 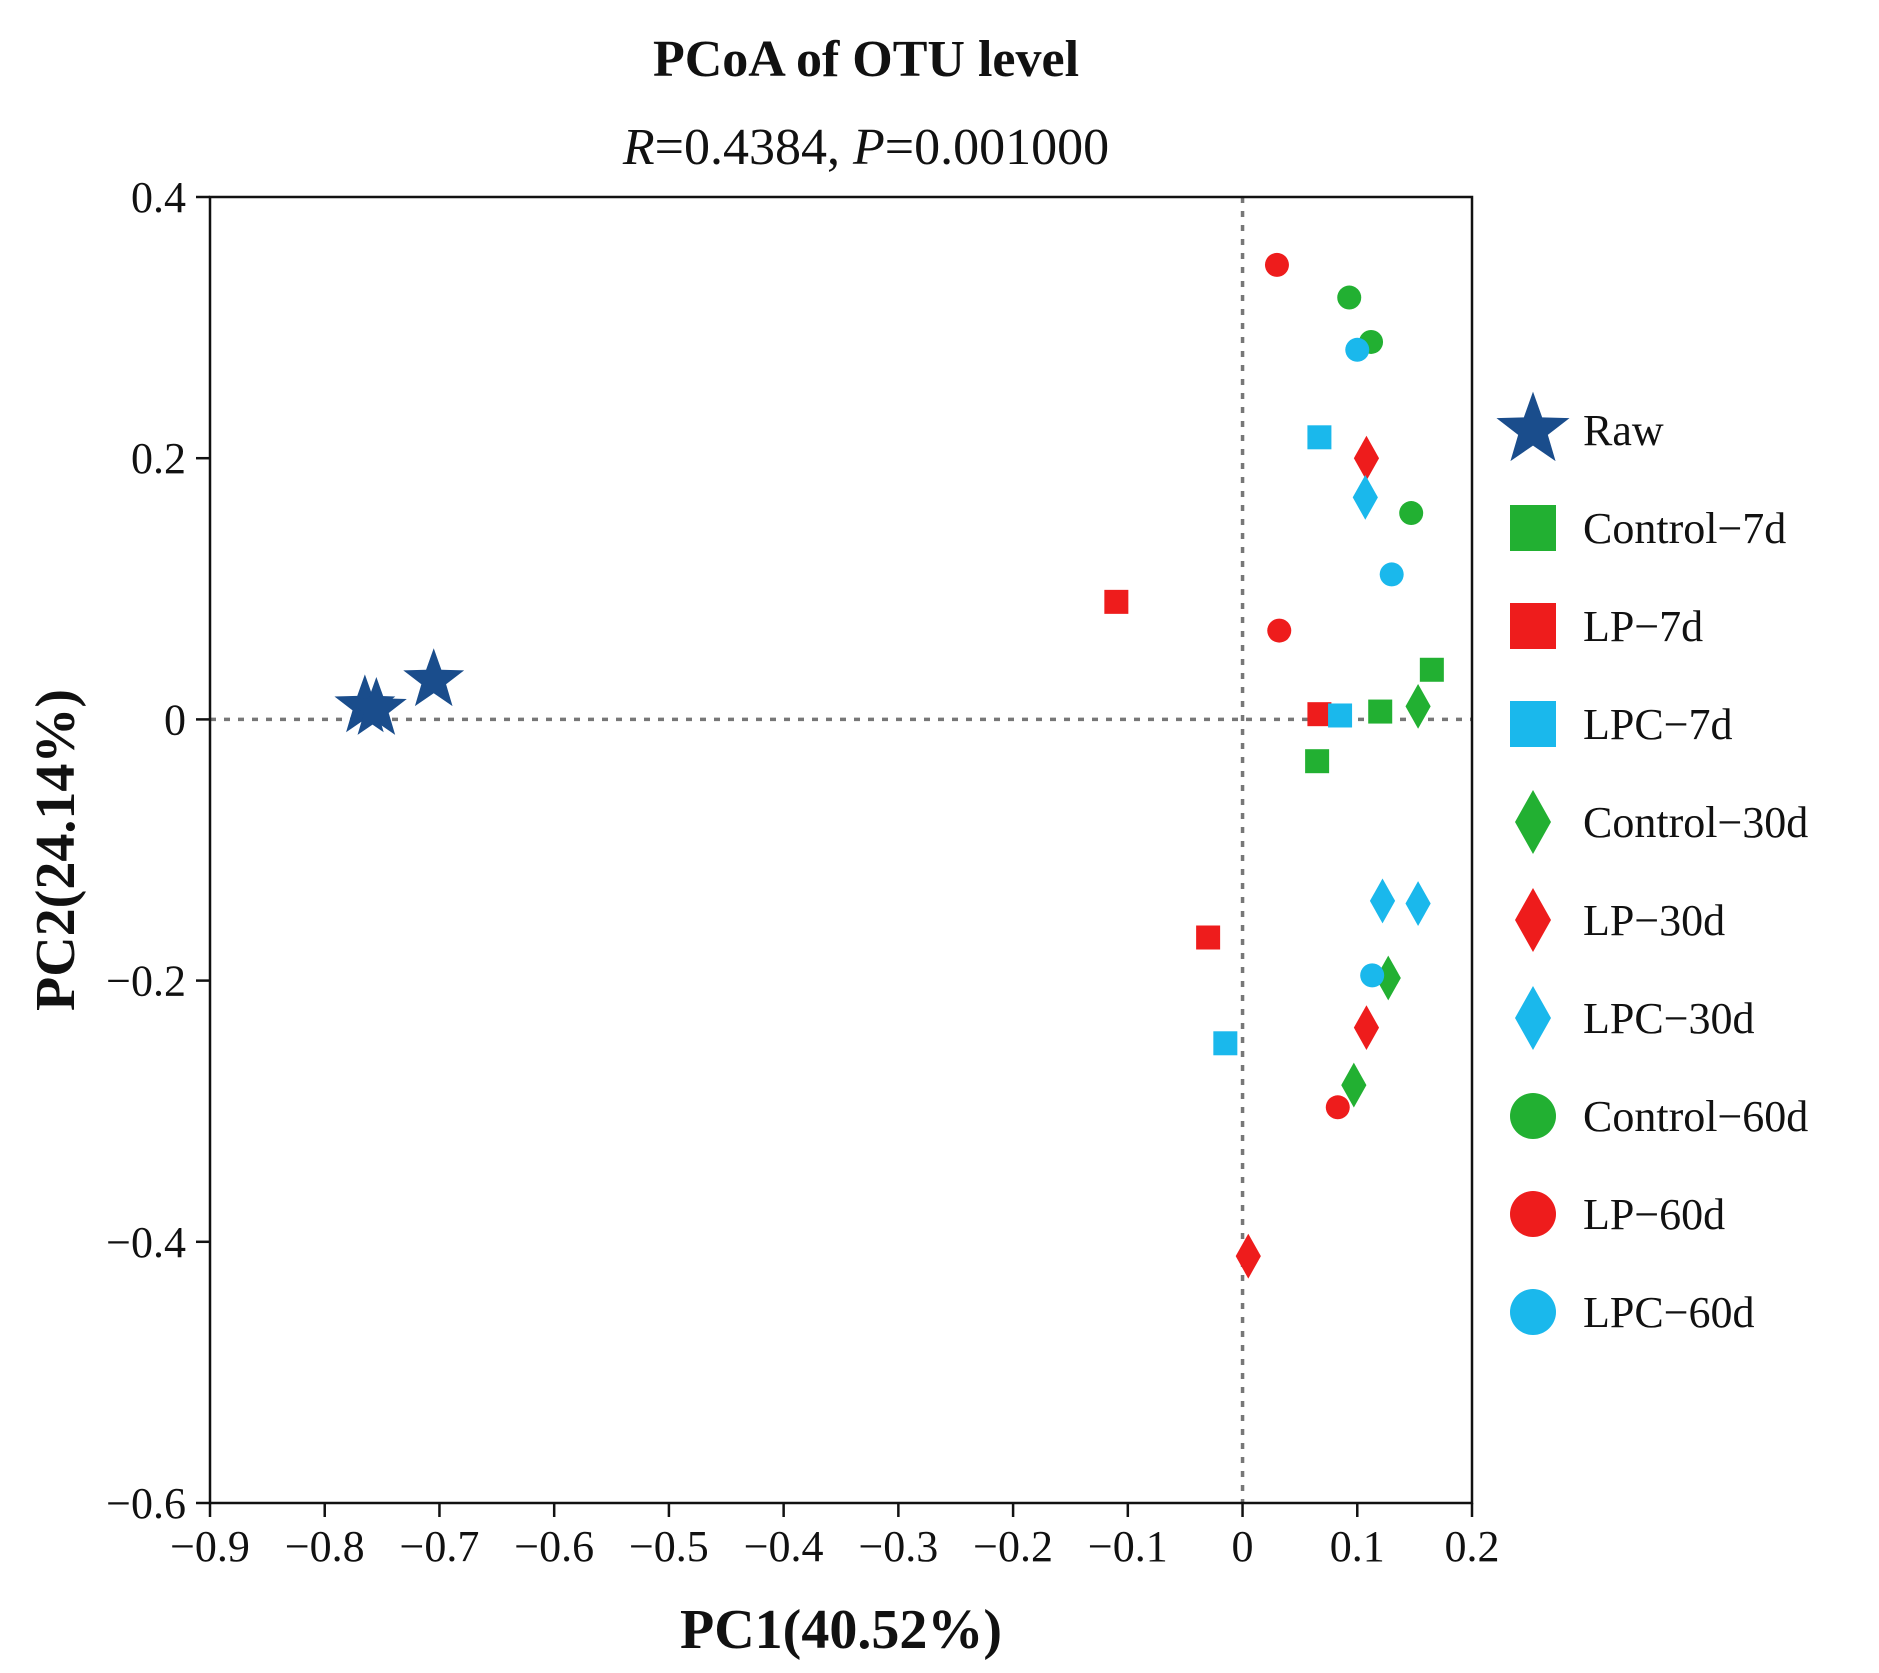 What do you see at coordinates (158, 197) in the screenshot?
I see `y-tick-label: 0.4` at bounding box center [158, 197].